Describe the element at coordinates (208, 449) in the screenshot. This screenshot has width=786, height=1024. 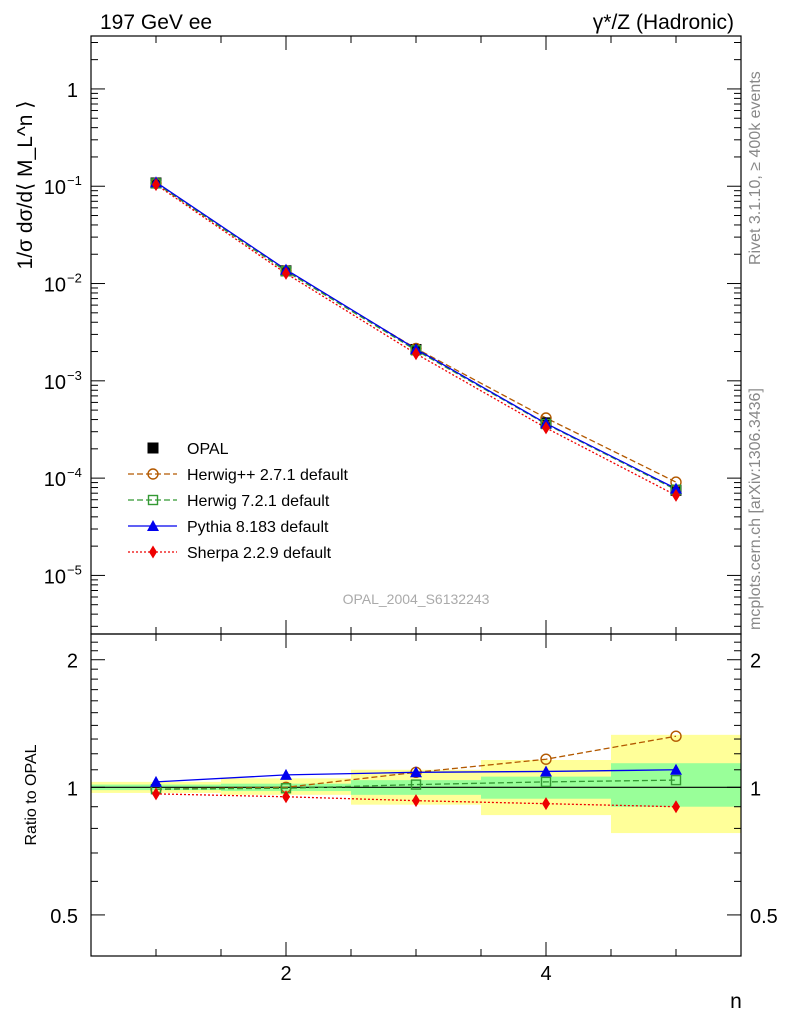
I see `legend-label-opal: OPAL` at that location.